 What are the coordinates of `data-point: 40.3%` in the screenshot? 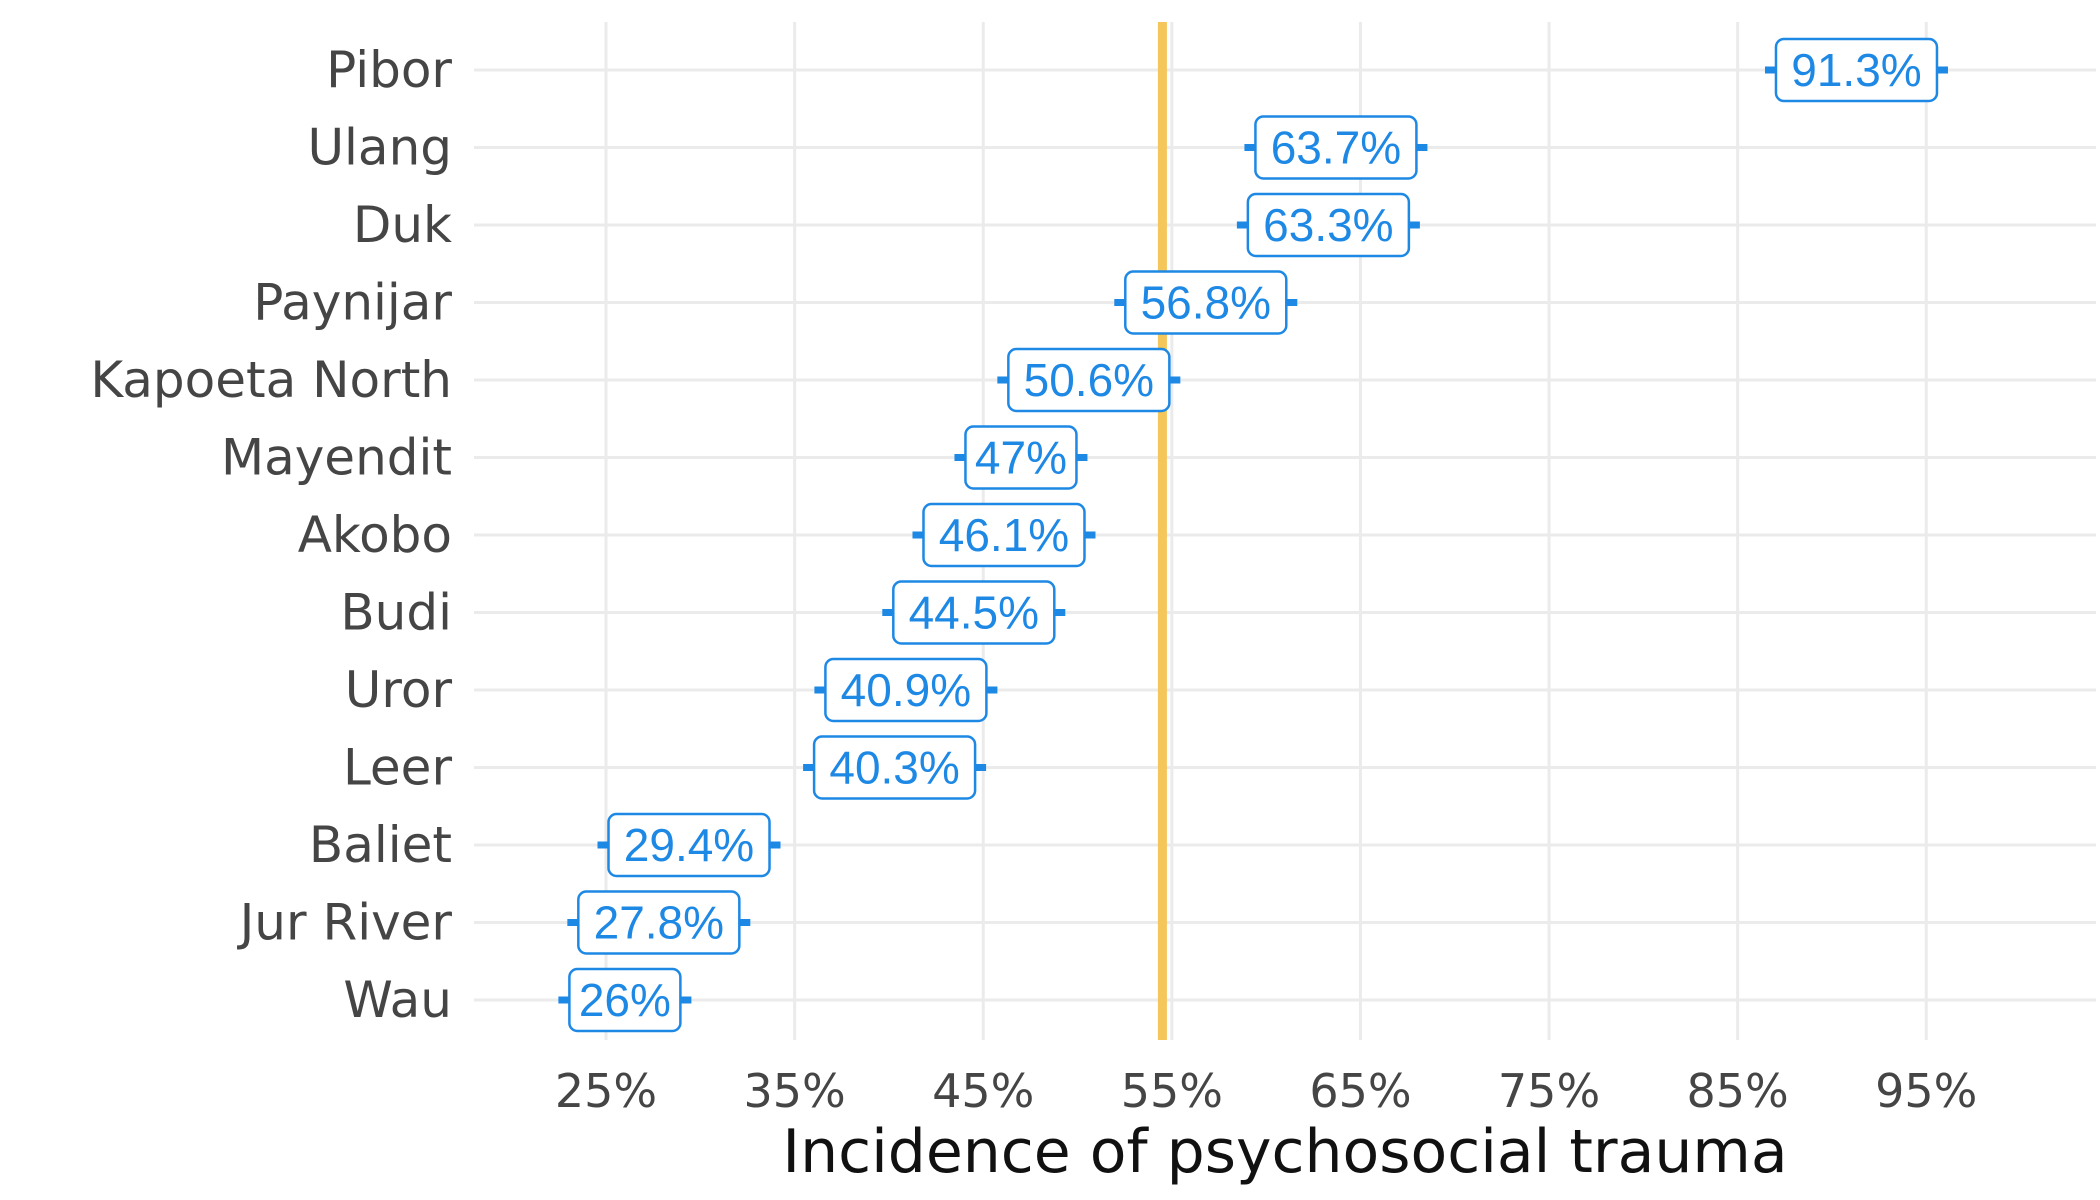 It's located at (895, 767).